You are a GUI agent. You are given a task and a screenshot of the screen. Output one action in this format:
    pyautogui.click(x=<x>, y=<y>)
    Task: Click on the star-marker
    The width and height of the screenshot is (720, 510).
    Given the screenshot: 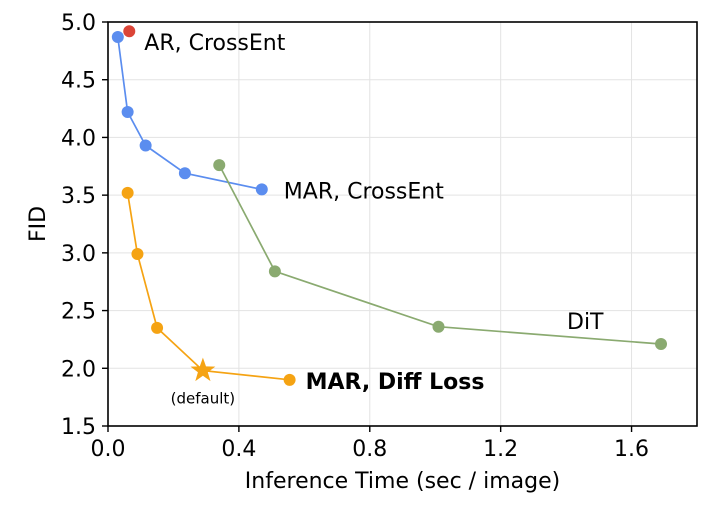 What is the action you would take?
    pyautogui.click(x=203, y=369)
    